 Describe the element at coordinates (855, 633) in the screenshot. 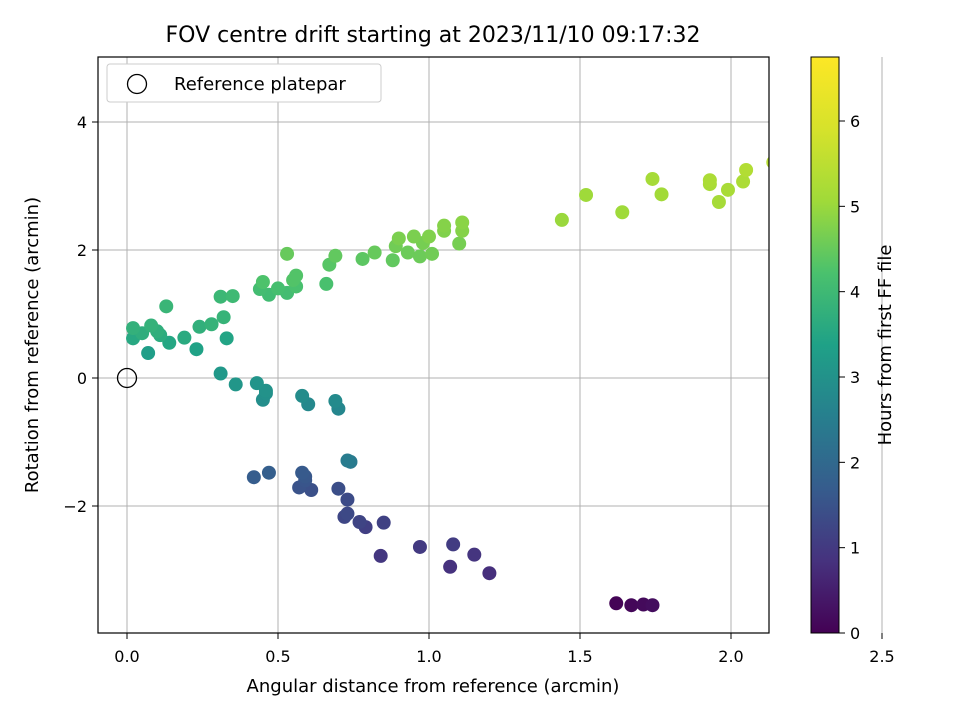

I see `colorbar-tick-label: 0` at that location.